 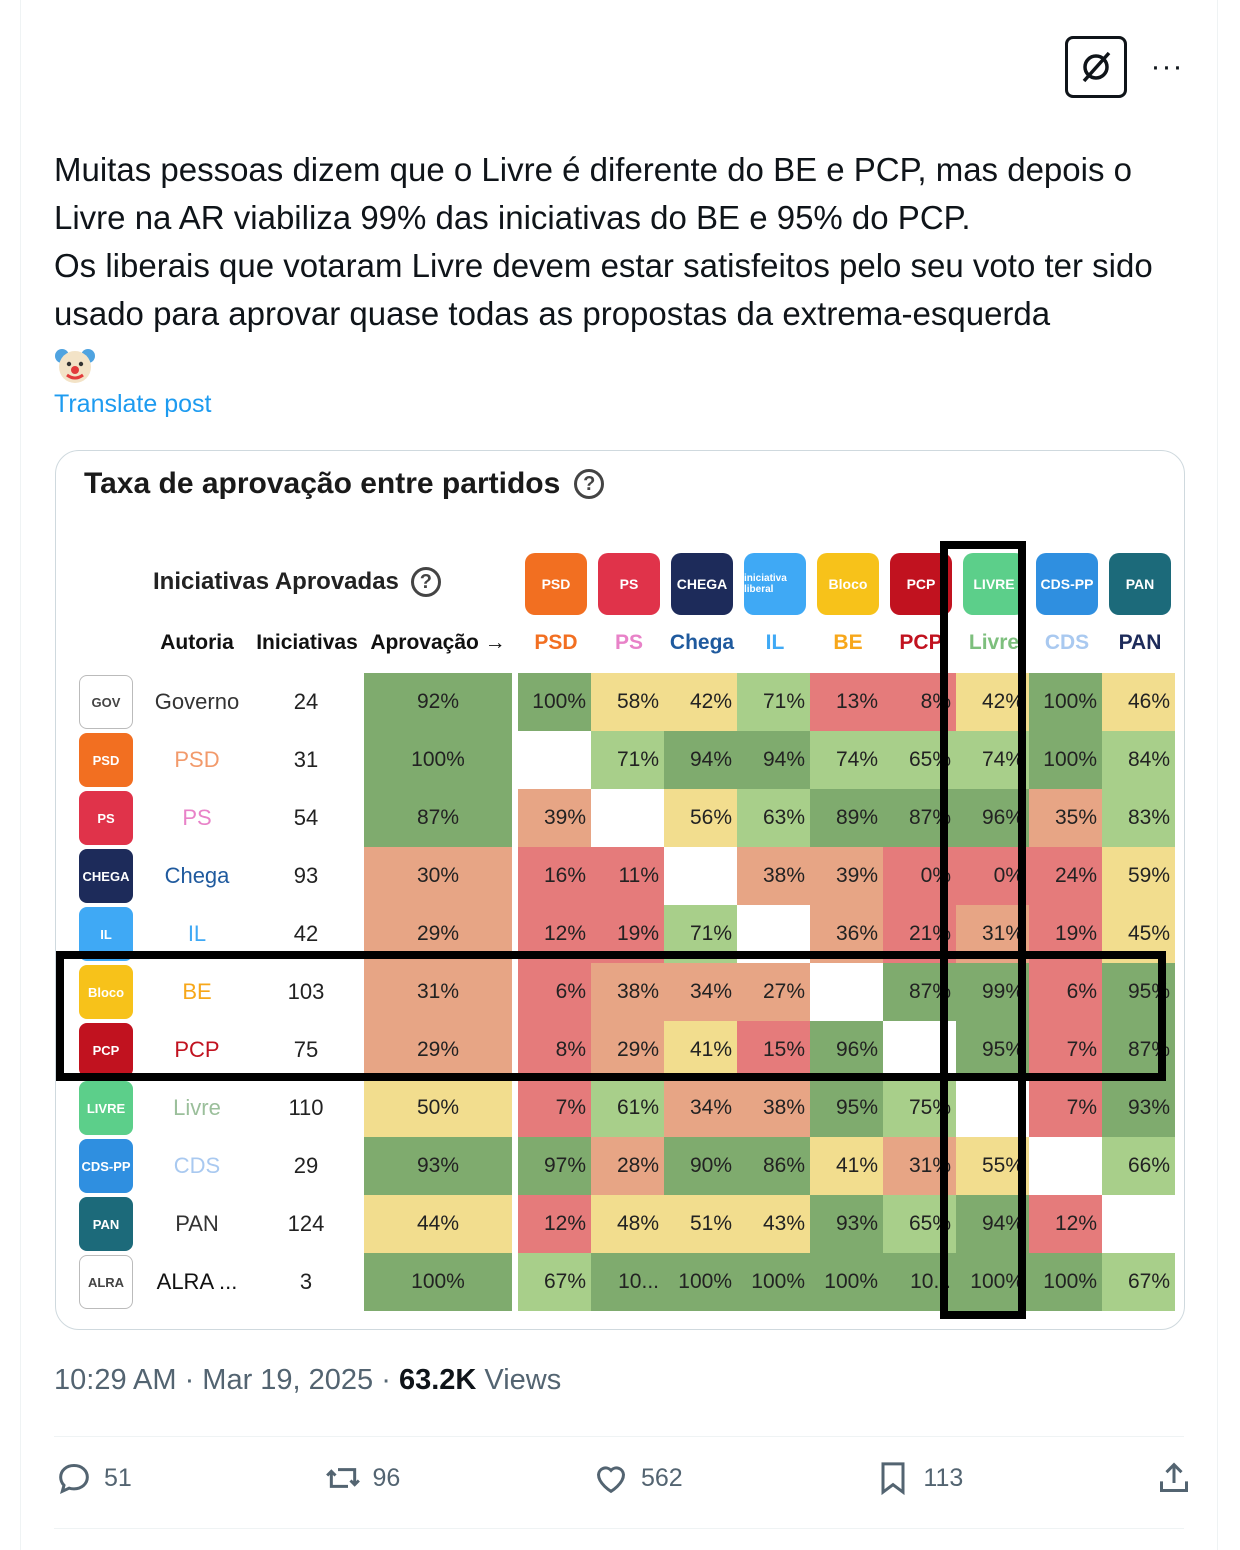 What do you see at coordinates (306, 817) in the screenshot?
I see `row-count: 54` at bounding box center [306, 817].